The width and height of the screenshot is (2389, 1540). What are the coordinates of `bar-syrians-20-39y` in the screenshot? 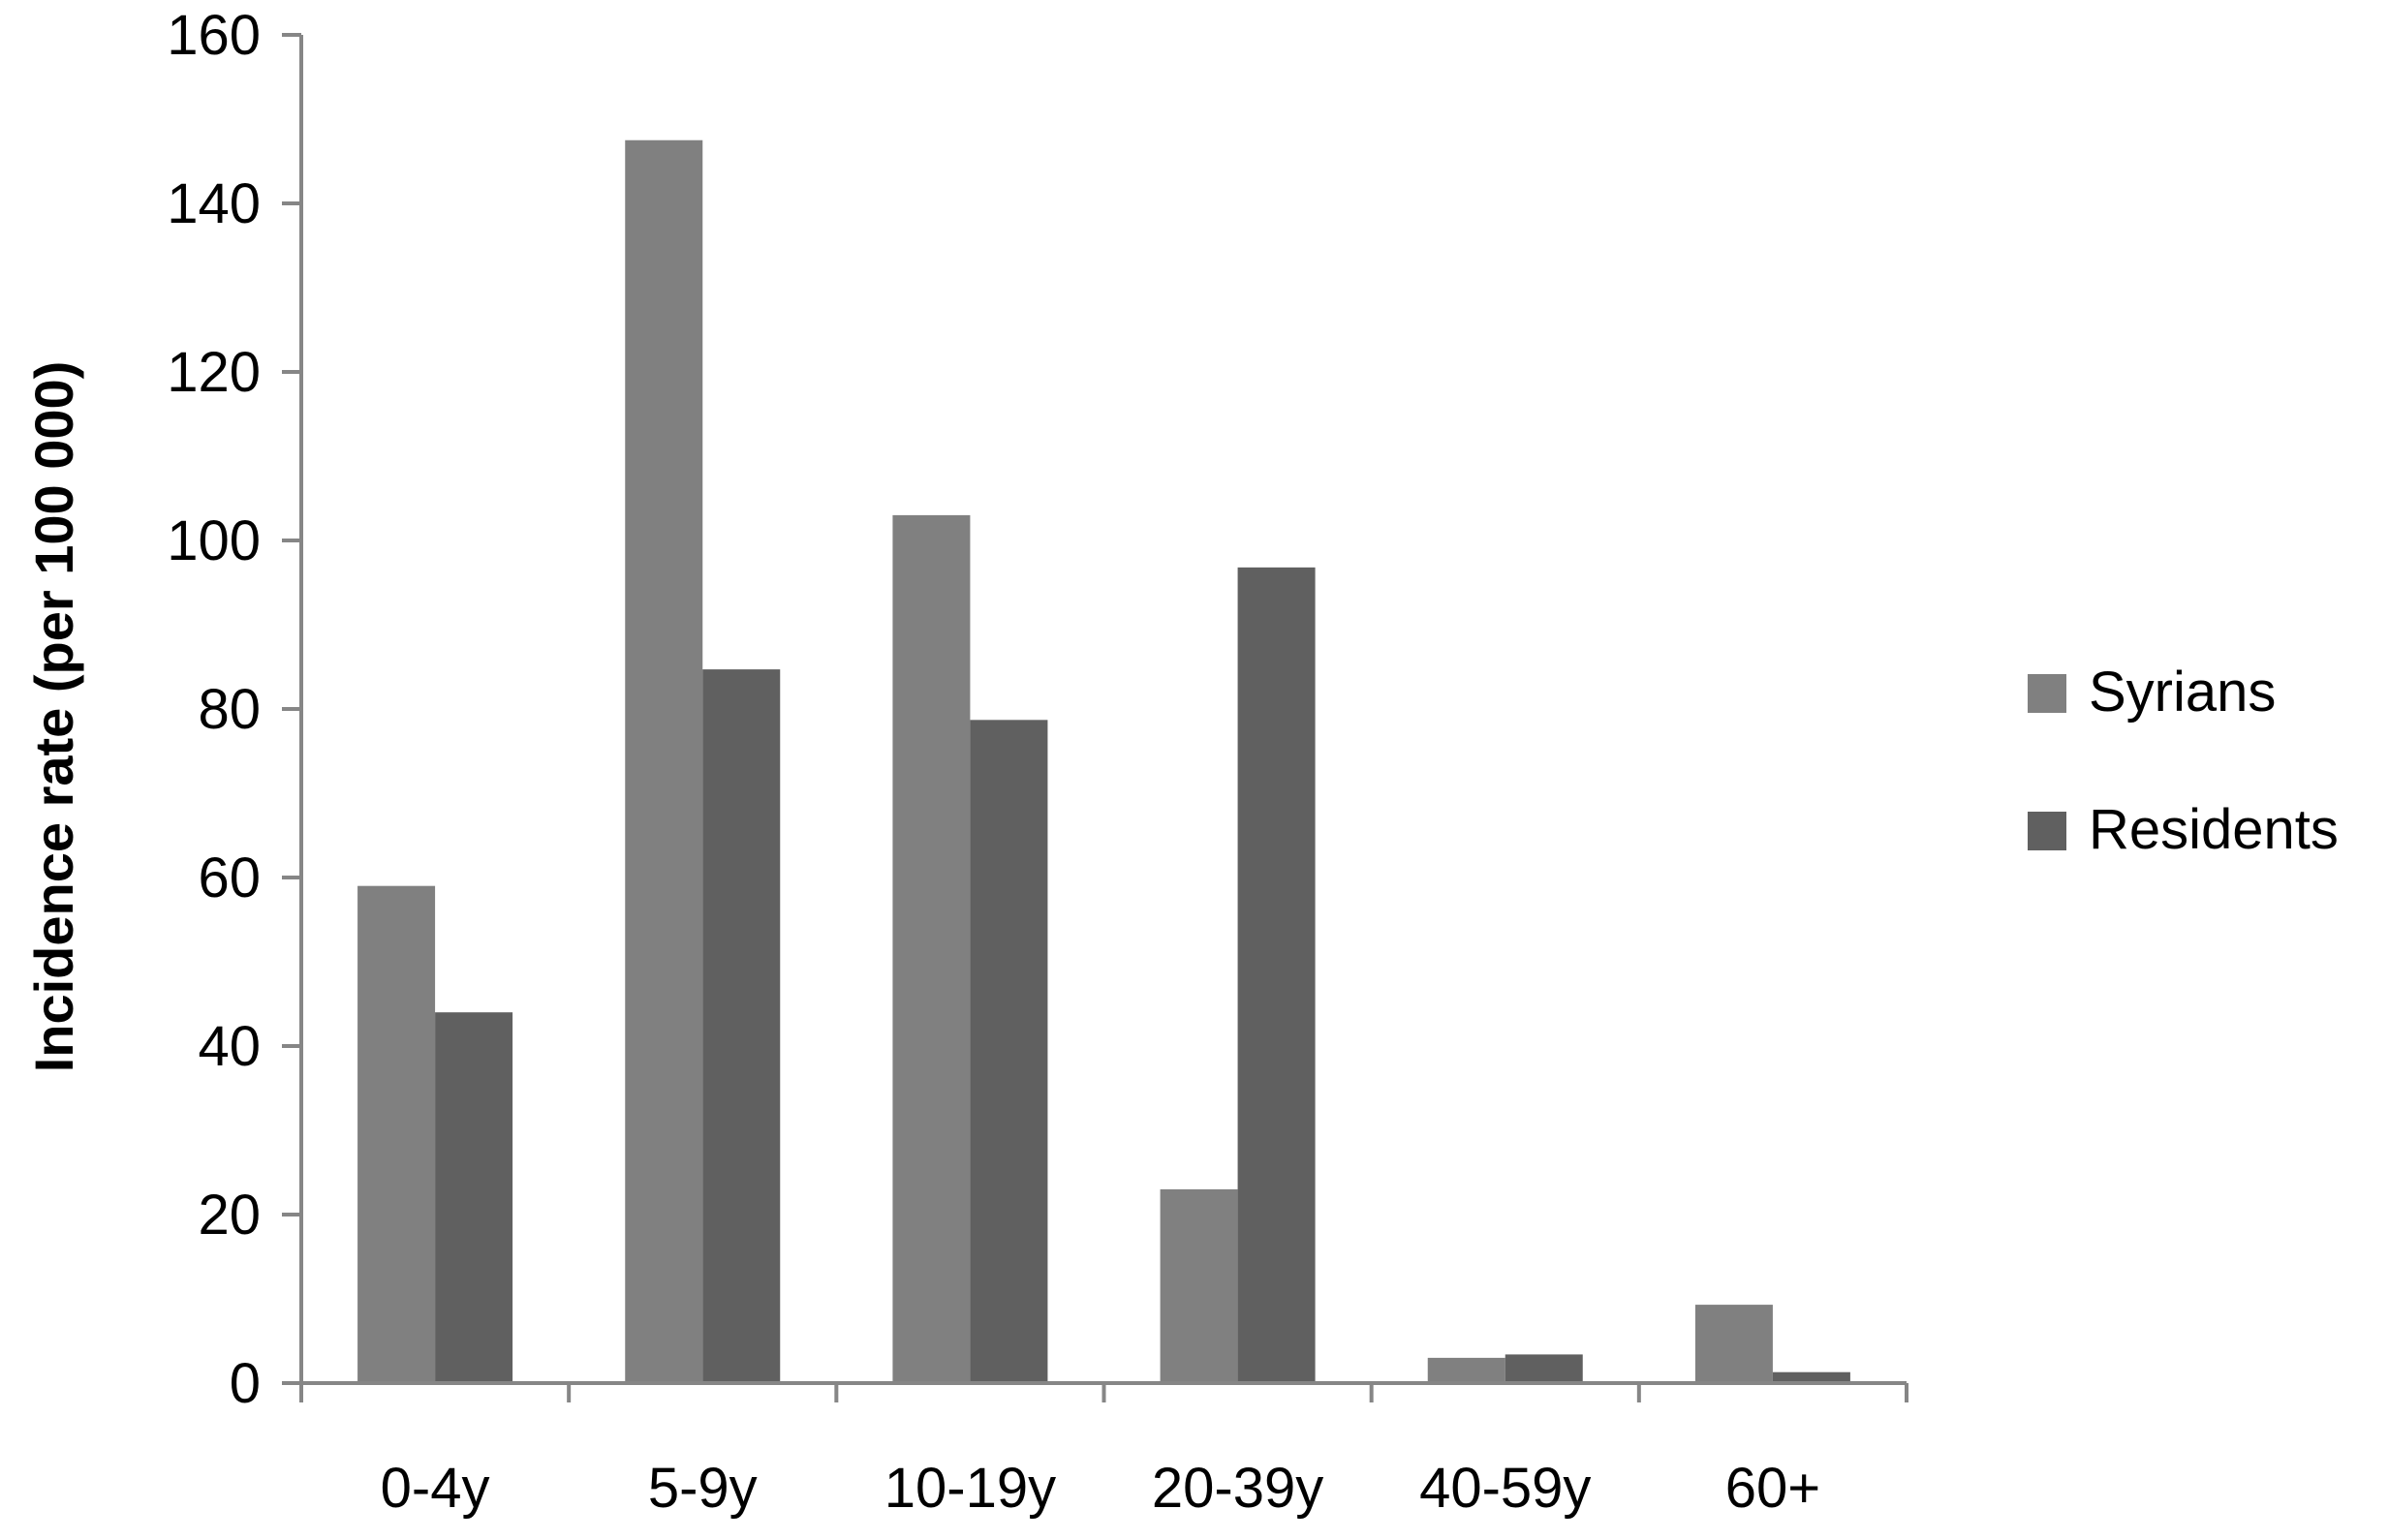 It's located at (1199, 1285).